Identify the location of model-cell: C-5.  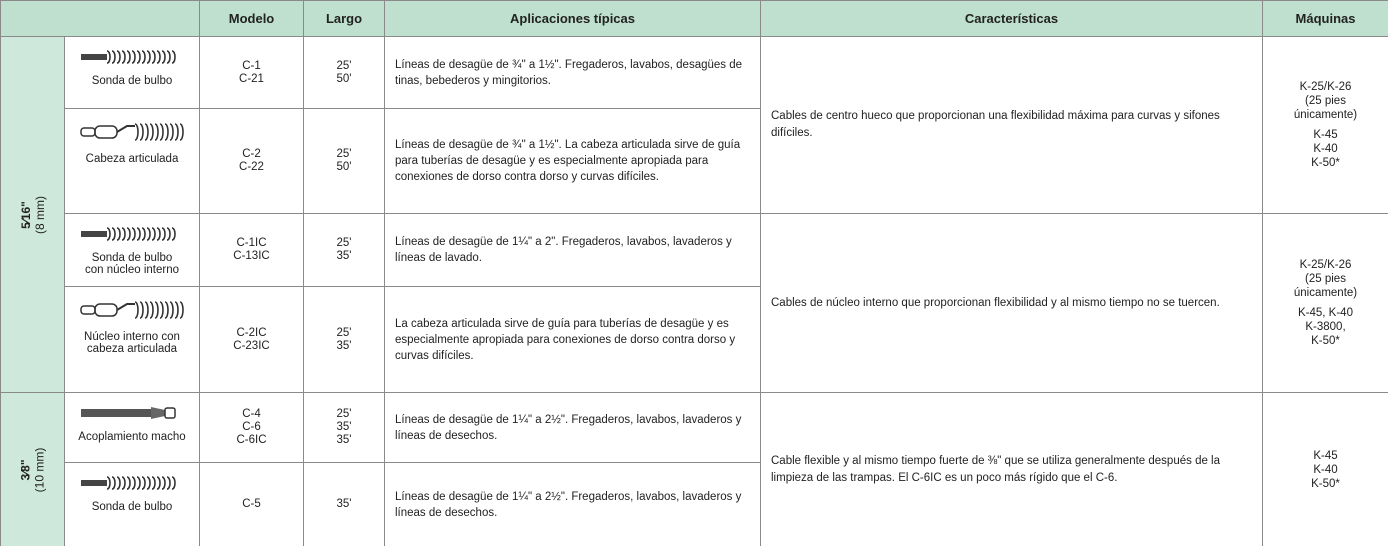
(251, 504).